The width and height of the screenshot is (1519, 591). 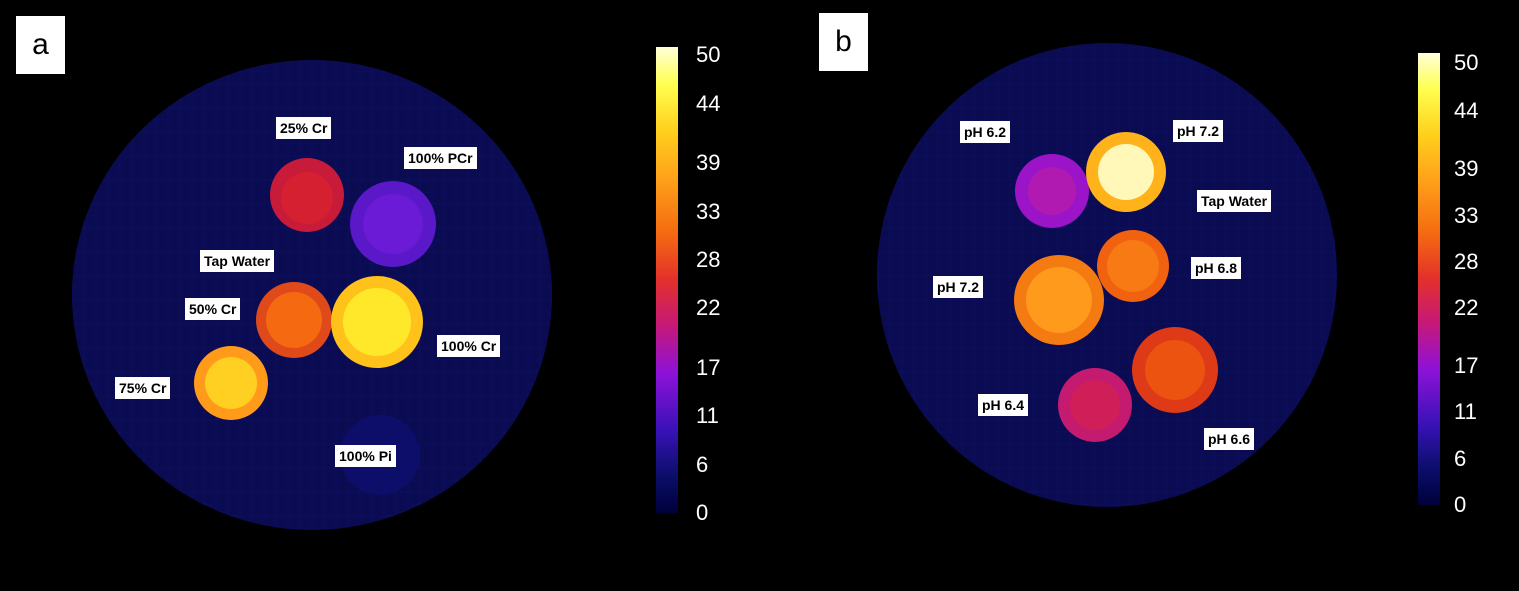 I want to click on colorbar-b-tick: 11, so click(x=1465, y=411).